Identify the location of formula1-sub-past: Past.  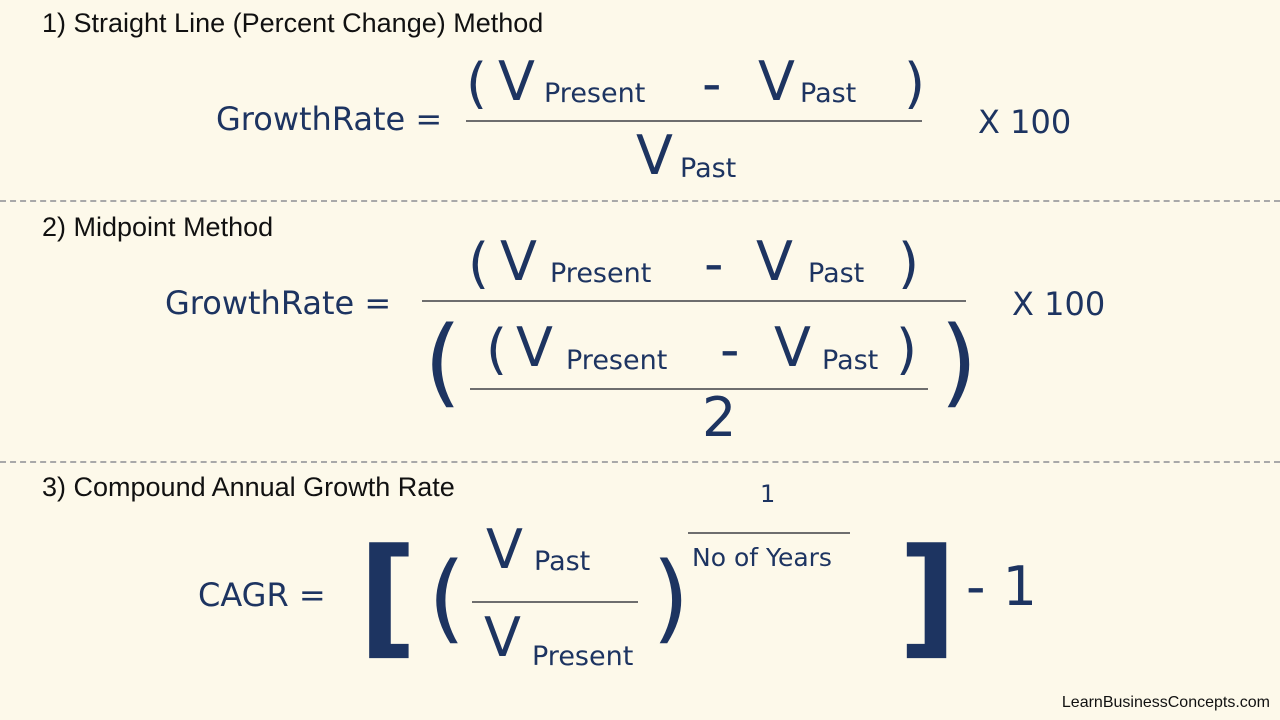
(828, 93).